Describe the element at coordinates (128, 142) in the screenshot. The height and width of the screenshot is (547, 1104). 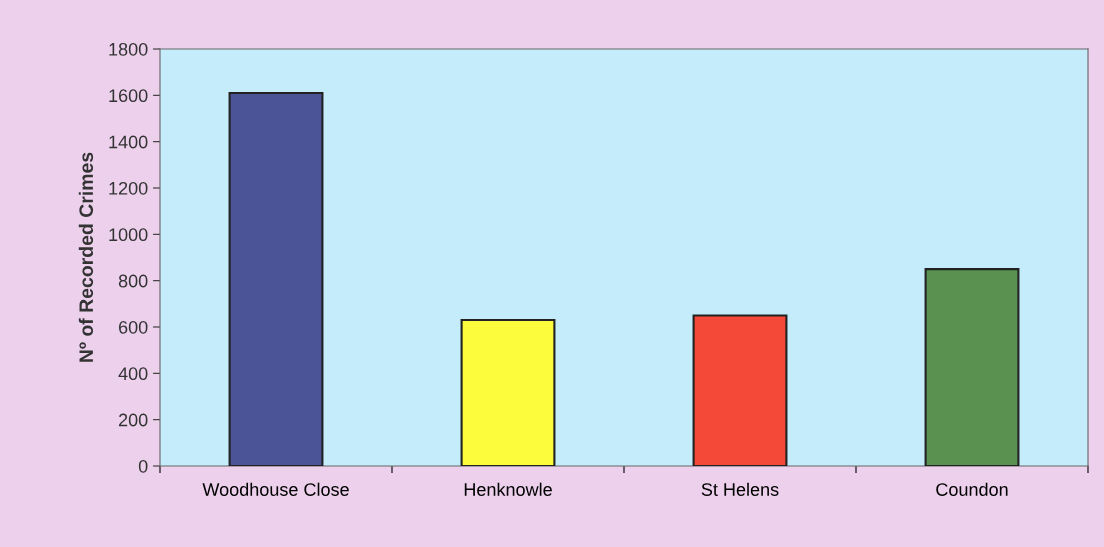
I see `y-tick-label: 1400` at that location.